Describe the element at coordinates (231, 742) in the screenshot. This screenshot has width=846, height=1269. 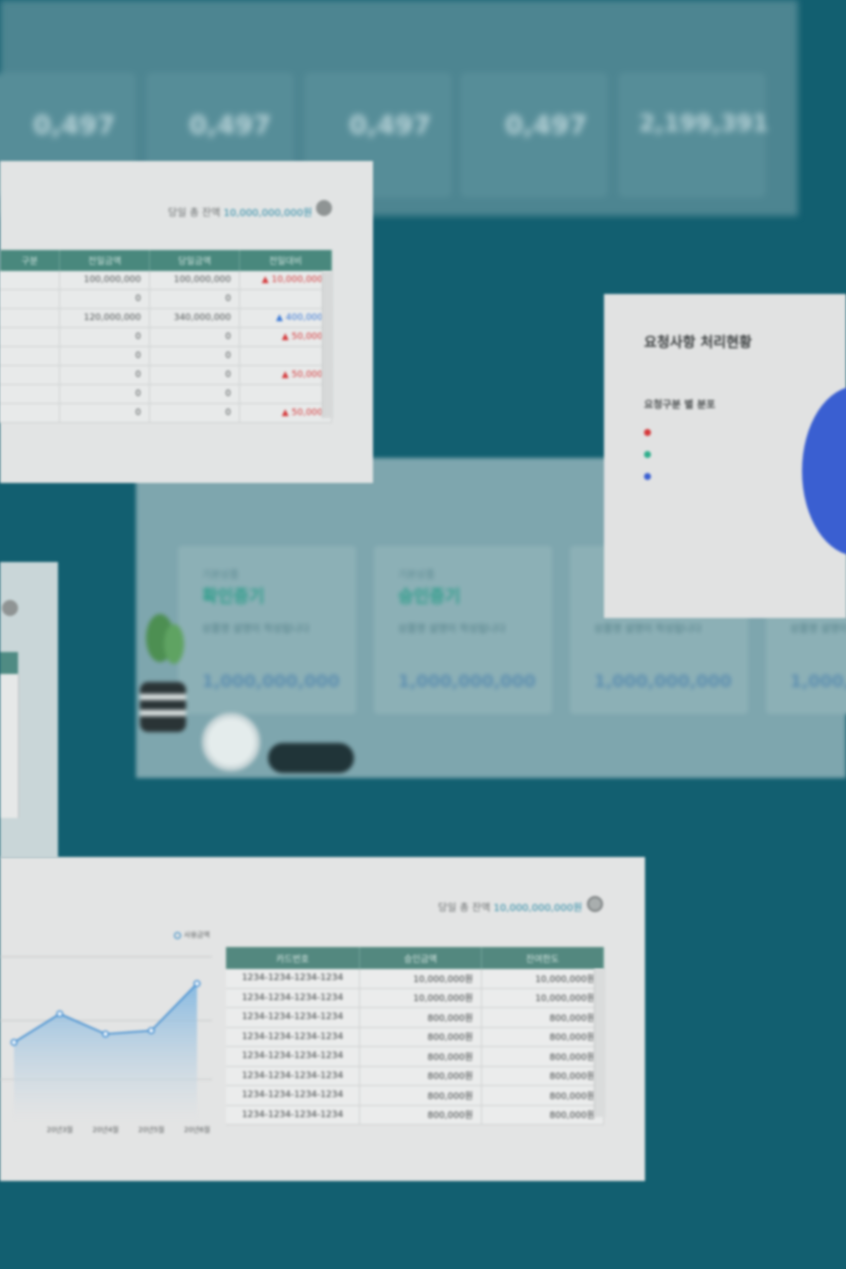
I see `clock-decoration-icon` at that location.